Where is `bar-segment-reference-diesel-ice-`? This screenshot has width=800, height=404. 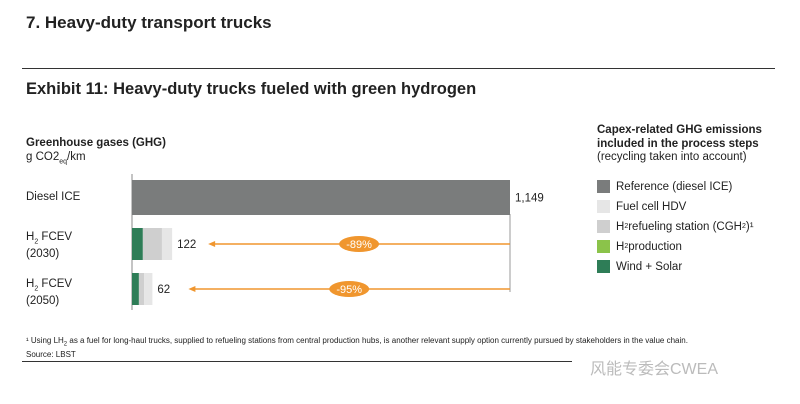 bar-segment-reference-diesel-ice- is located at coordinates (321, 197).